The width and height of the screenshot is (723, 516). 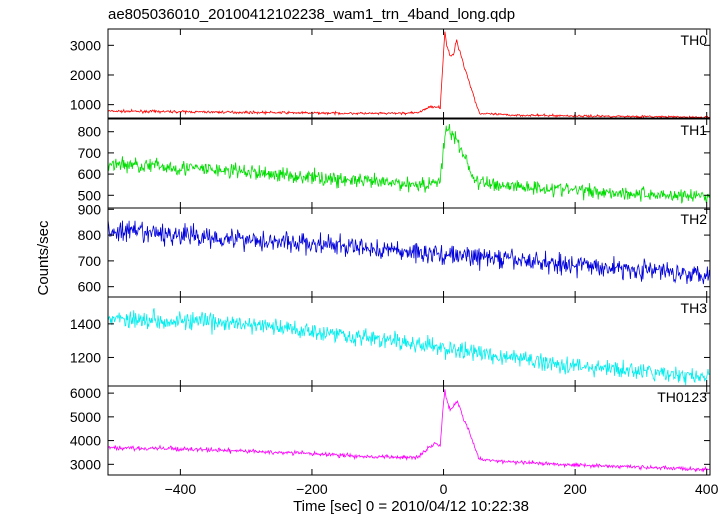 I want to click on series-line-th3, so click(x=409, y=347).